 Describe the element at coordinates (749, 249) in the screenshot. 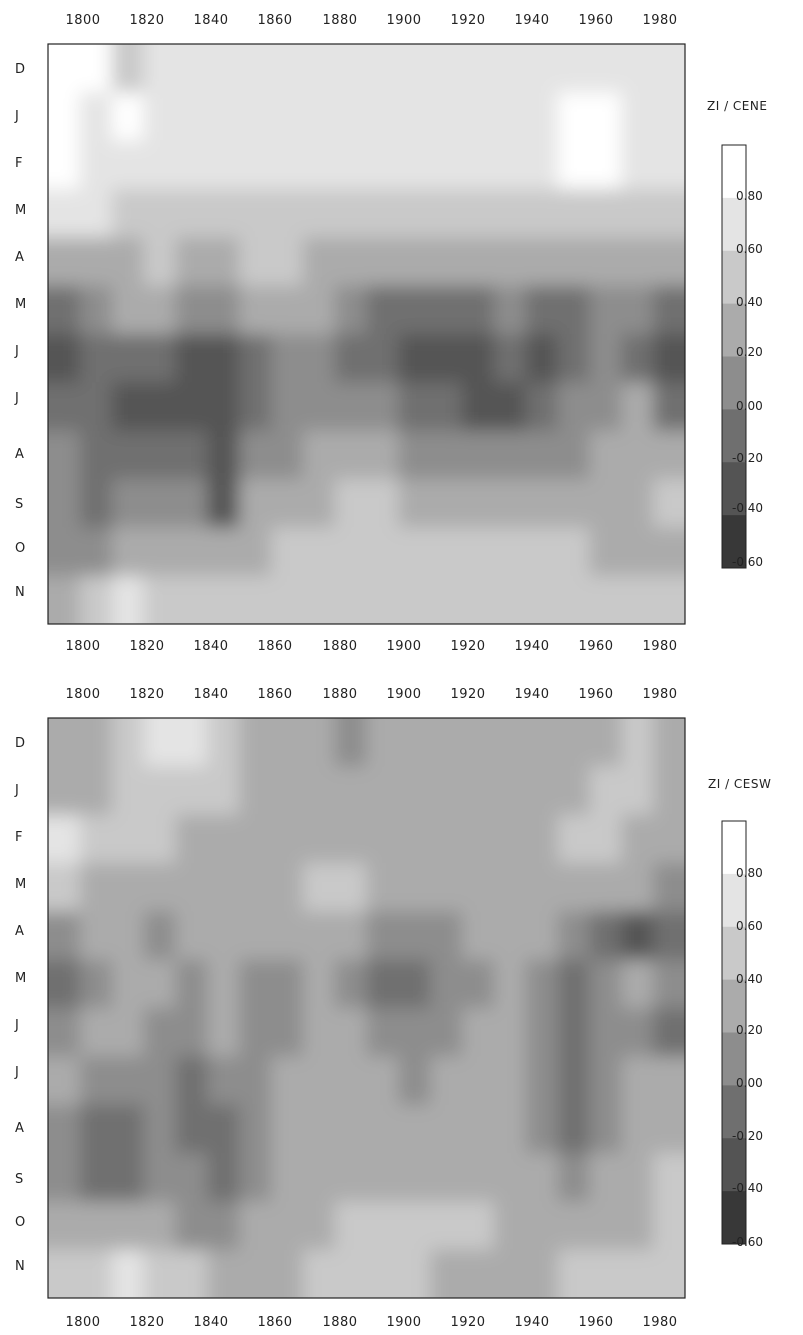

I see `legend-label: 0.60` at that location.